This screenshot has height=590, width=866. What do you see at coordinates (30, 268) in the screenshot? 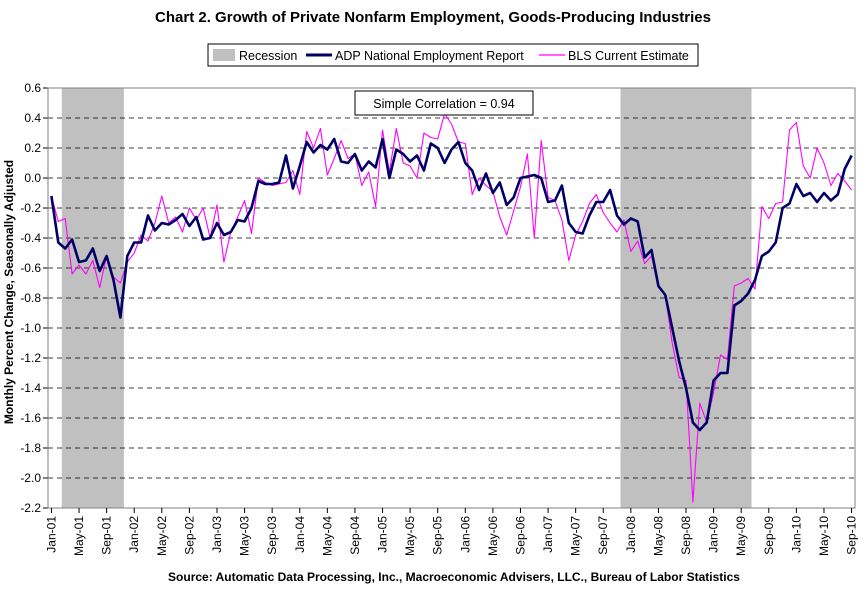
I see `y-tick-label: -0.6` at bounding box center [30, 268].